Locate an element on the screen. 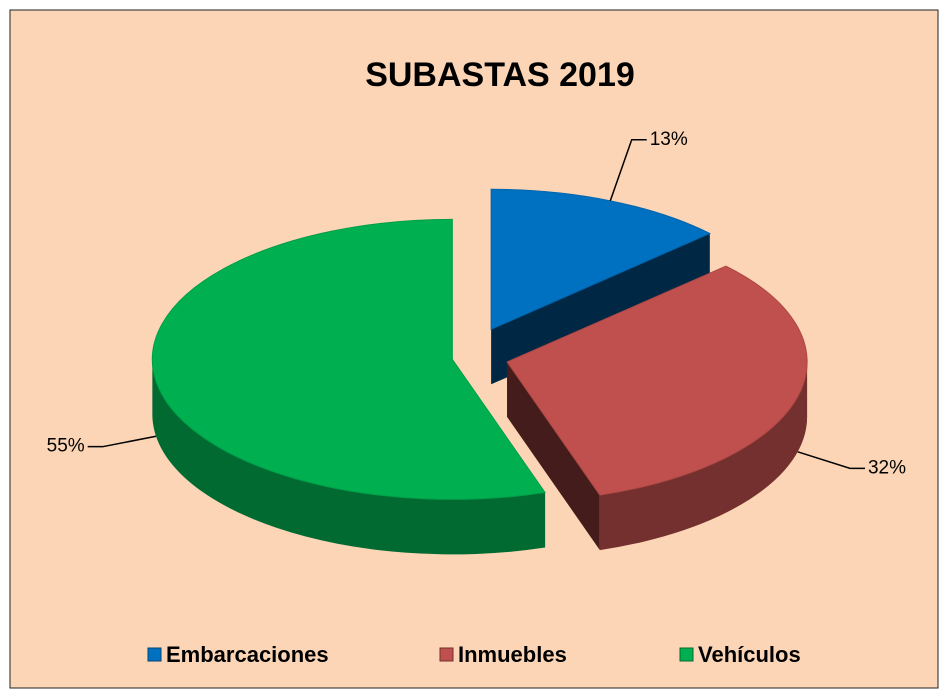 This screenshot has width=939, height=689. legend-label: Vehículos is located at coordinates (749, 654).